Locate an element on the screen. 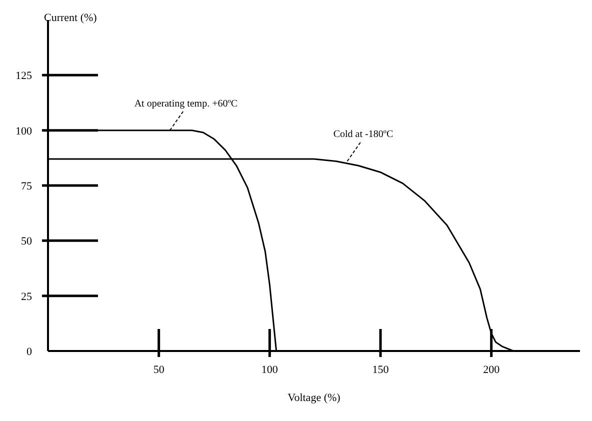 The width and height of the screenshot is (592, 421). x-tick-label: 100 is located at coordinates (269, 370).